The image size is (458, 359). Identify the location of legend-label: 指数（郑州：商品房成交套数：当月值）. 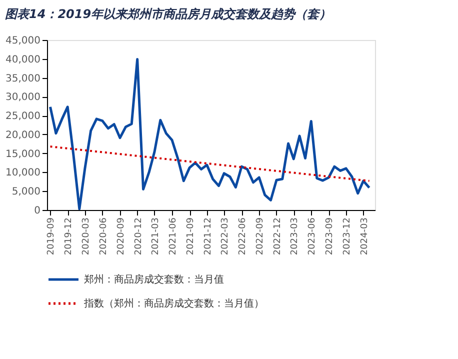
(173, 304).